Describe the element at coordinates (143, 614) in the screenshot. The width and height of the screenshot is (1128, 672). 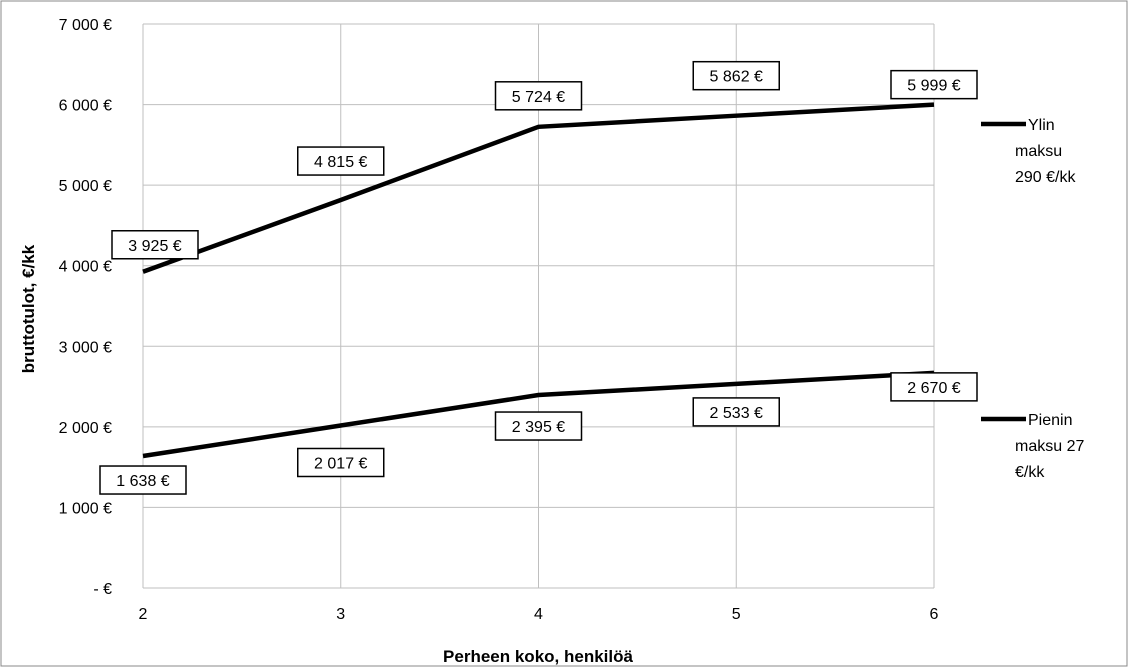
I see `x-tick-label: 2` at that location.